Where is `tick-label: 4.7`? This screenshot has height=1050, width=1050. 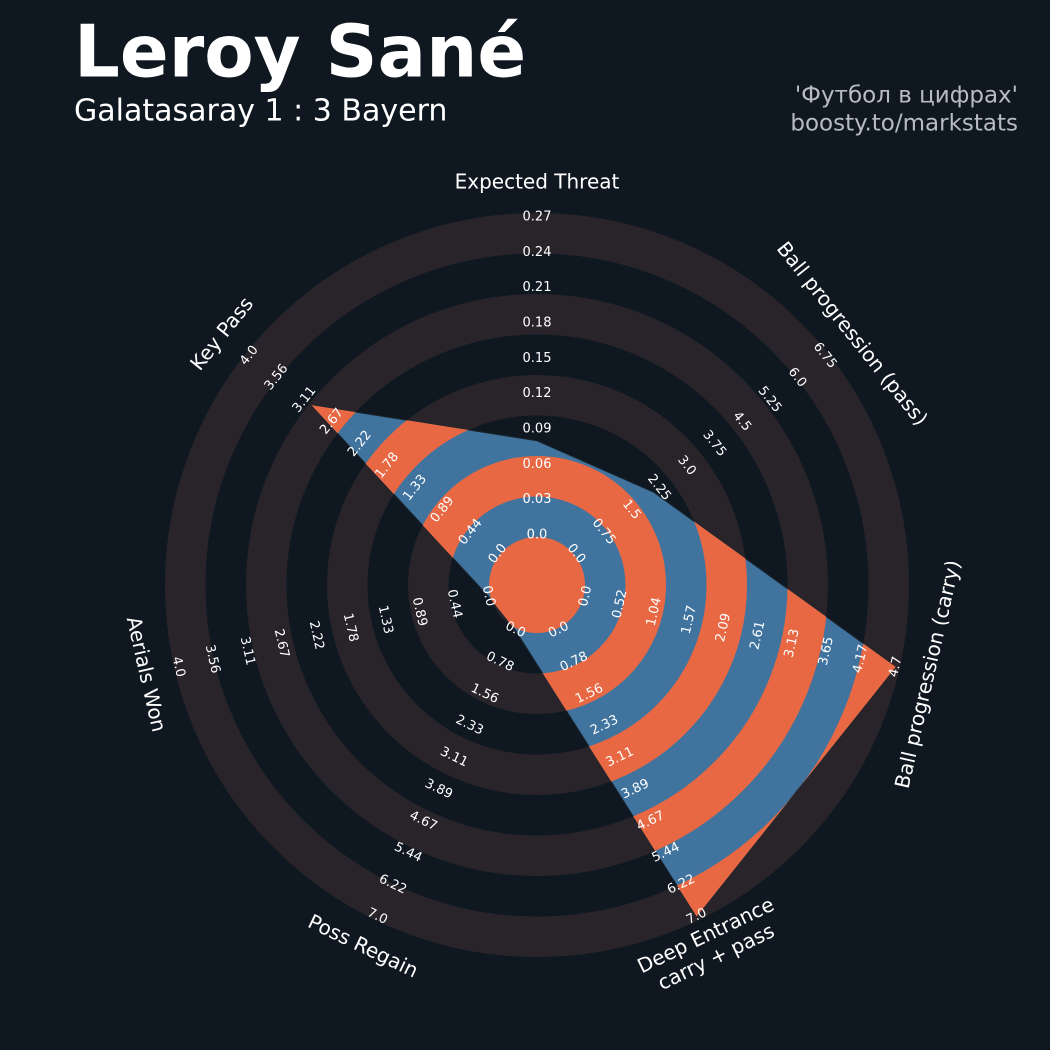 tick-label: 4.7 is located at coordinates (895, 667).